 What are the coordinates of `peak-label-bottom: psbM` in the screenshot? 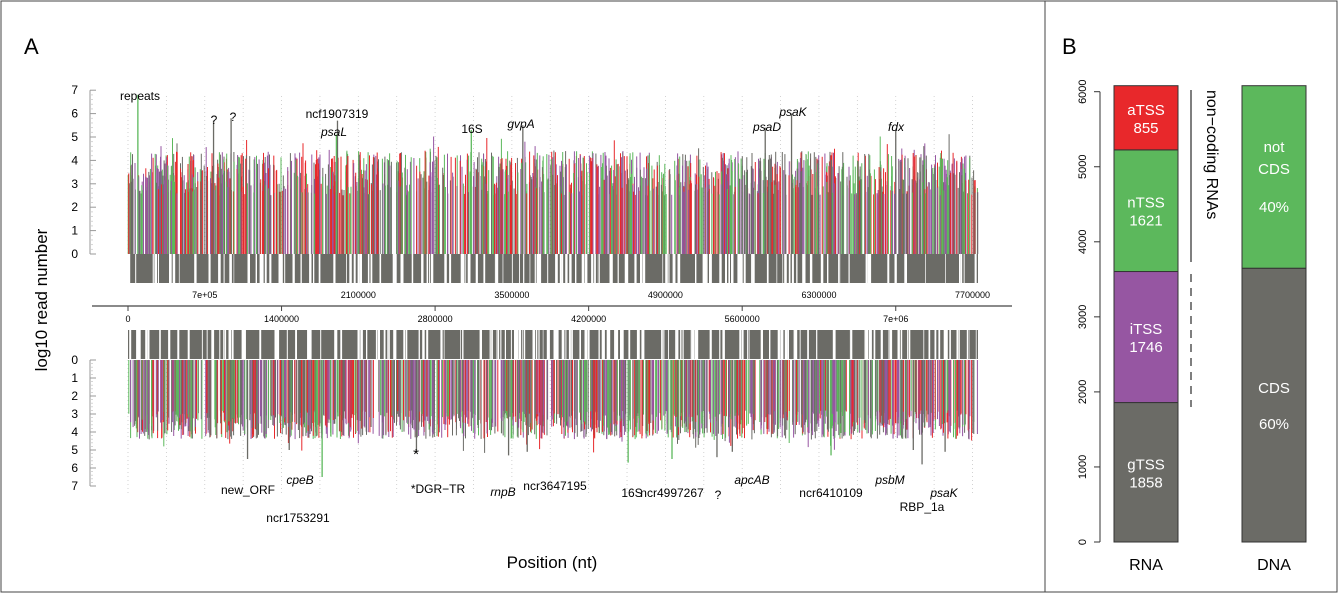 It's located at (889, 480).